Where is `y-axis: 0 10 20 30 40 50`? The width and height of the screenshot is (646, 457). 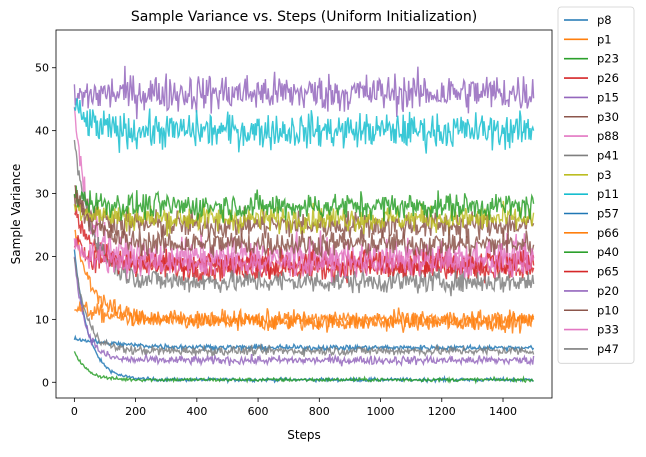 y-axis: 0 10 20 30 40 50 is located at coordinates (45, 225).